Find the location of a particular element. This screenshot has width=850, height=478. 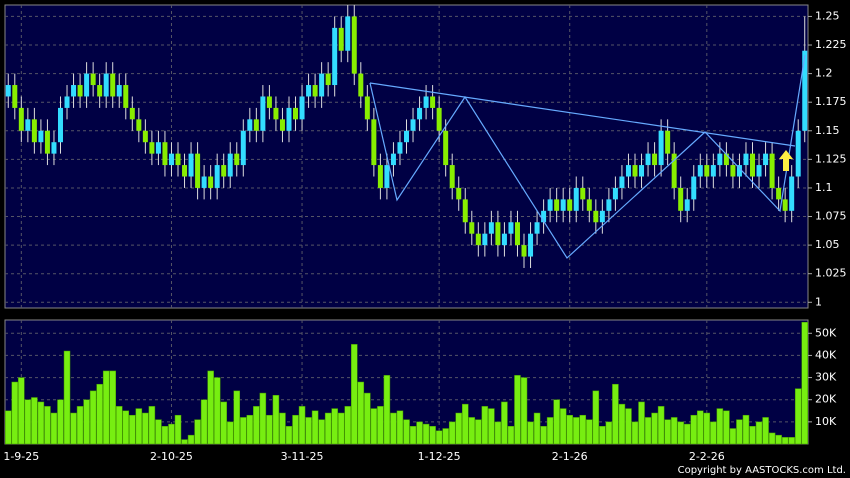

y-tick-label: 1 is located at coordinates (818, 301).